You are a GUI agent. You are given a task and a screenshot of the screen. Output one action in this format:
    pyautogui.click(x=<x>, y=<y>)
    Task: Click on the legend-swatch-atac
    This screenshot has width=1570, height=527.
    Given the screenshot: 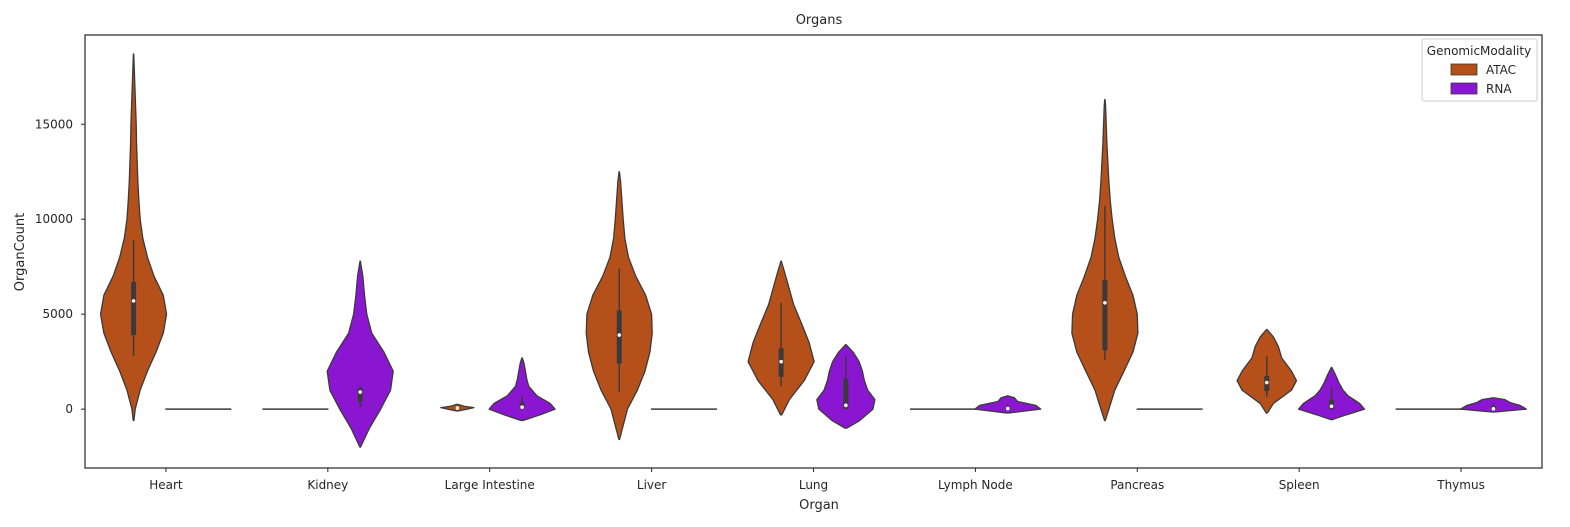 What is the action you would take?
    pyautogui.click(x=1464, y=69)
    